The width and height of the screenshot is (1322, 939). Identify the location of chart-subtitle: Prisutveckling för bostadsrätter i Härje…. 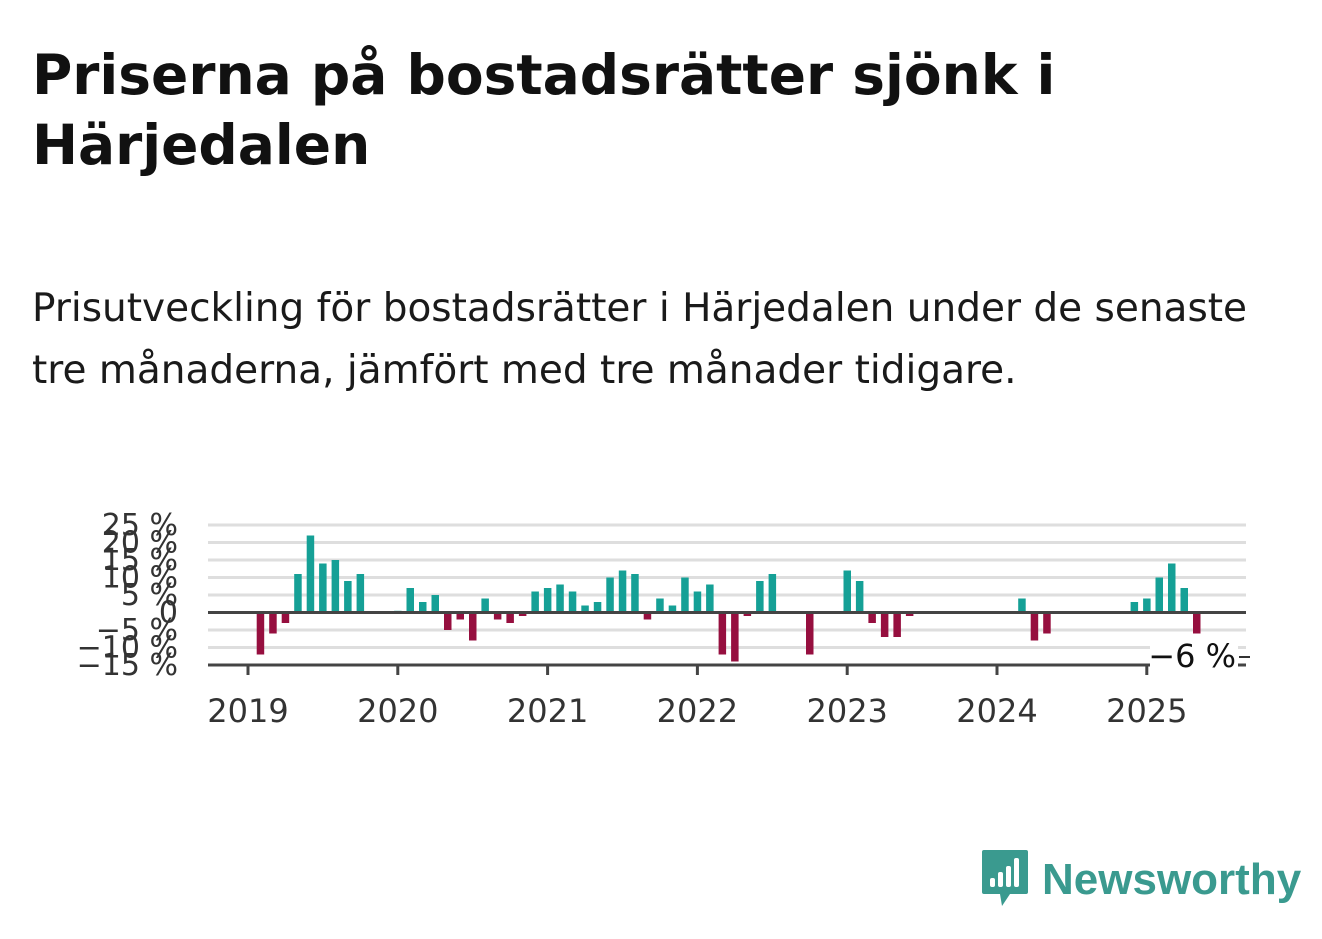
(640, 339).